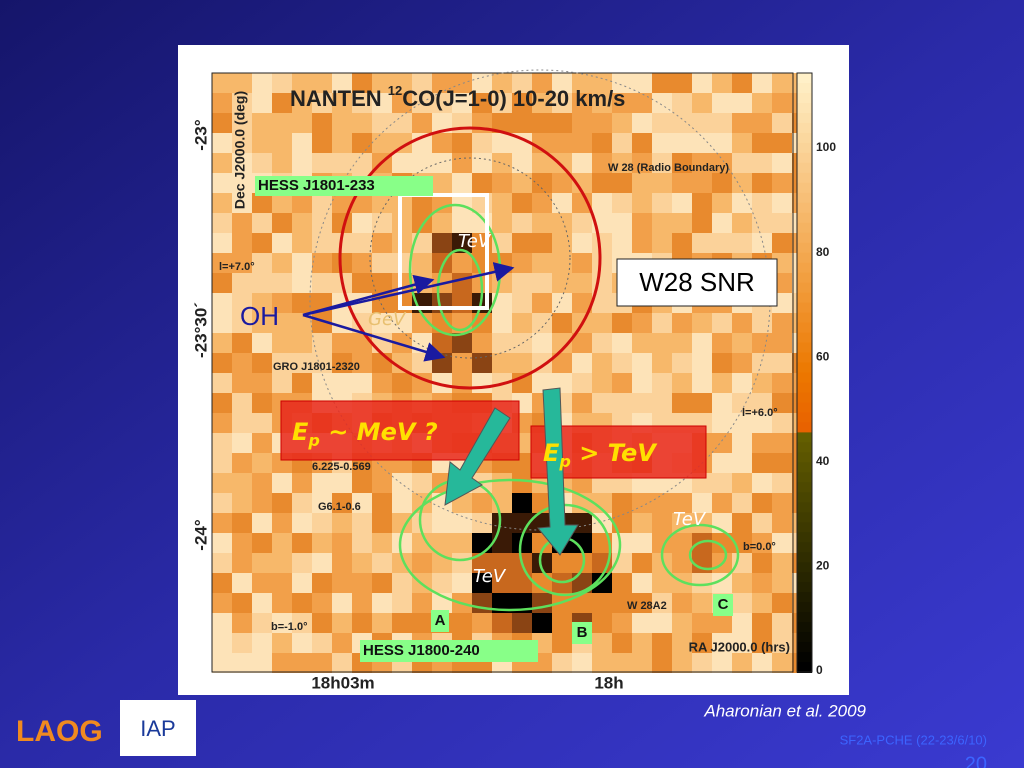 This screenshot has height=773, width=1024. I want to click on tev-label: TeV, so click(690, 519).